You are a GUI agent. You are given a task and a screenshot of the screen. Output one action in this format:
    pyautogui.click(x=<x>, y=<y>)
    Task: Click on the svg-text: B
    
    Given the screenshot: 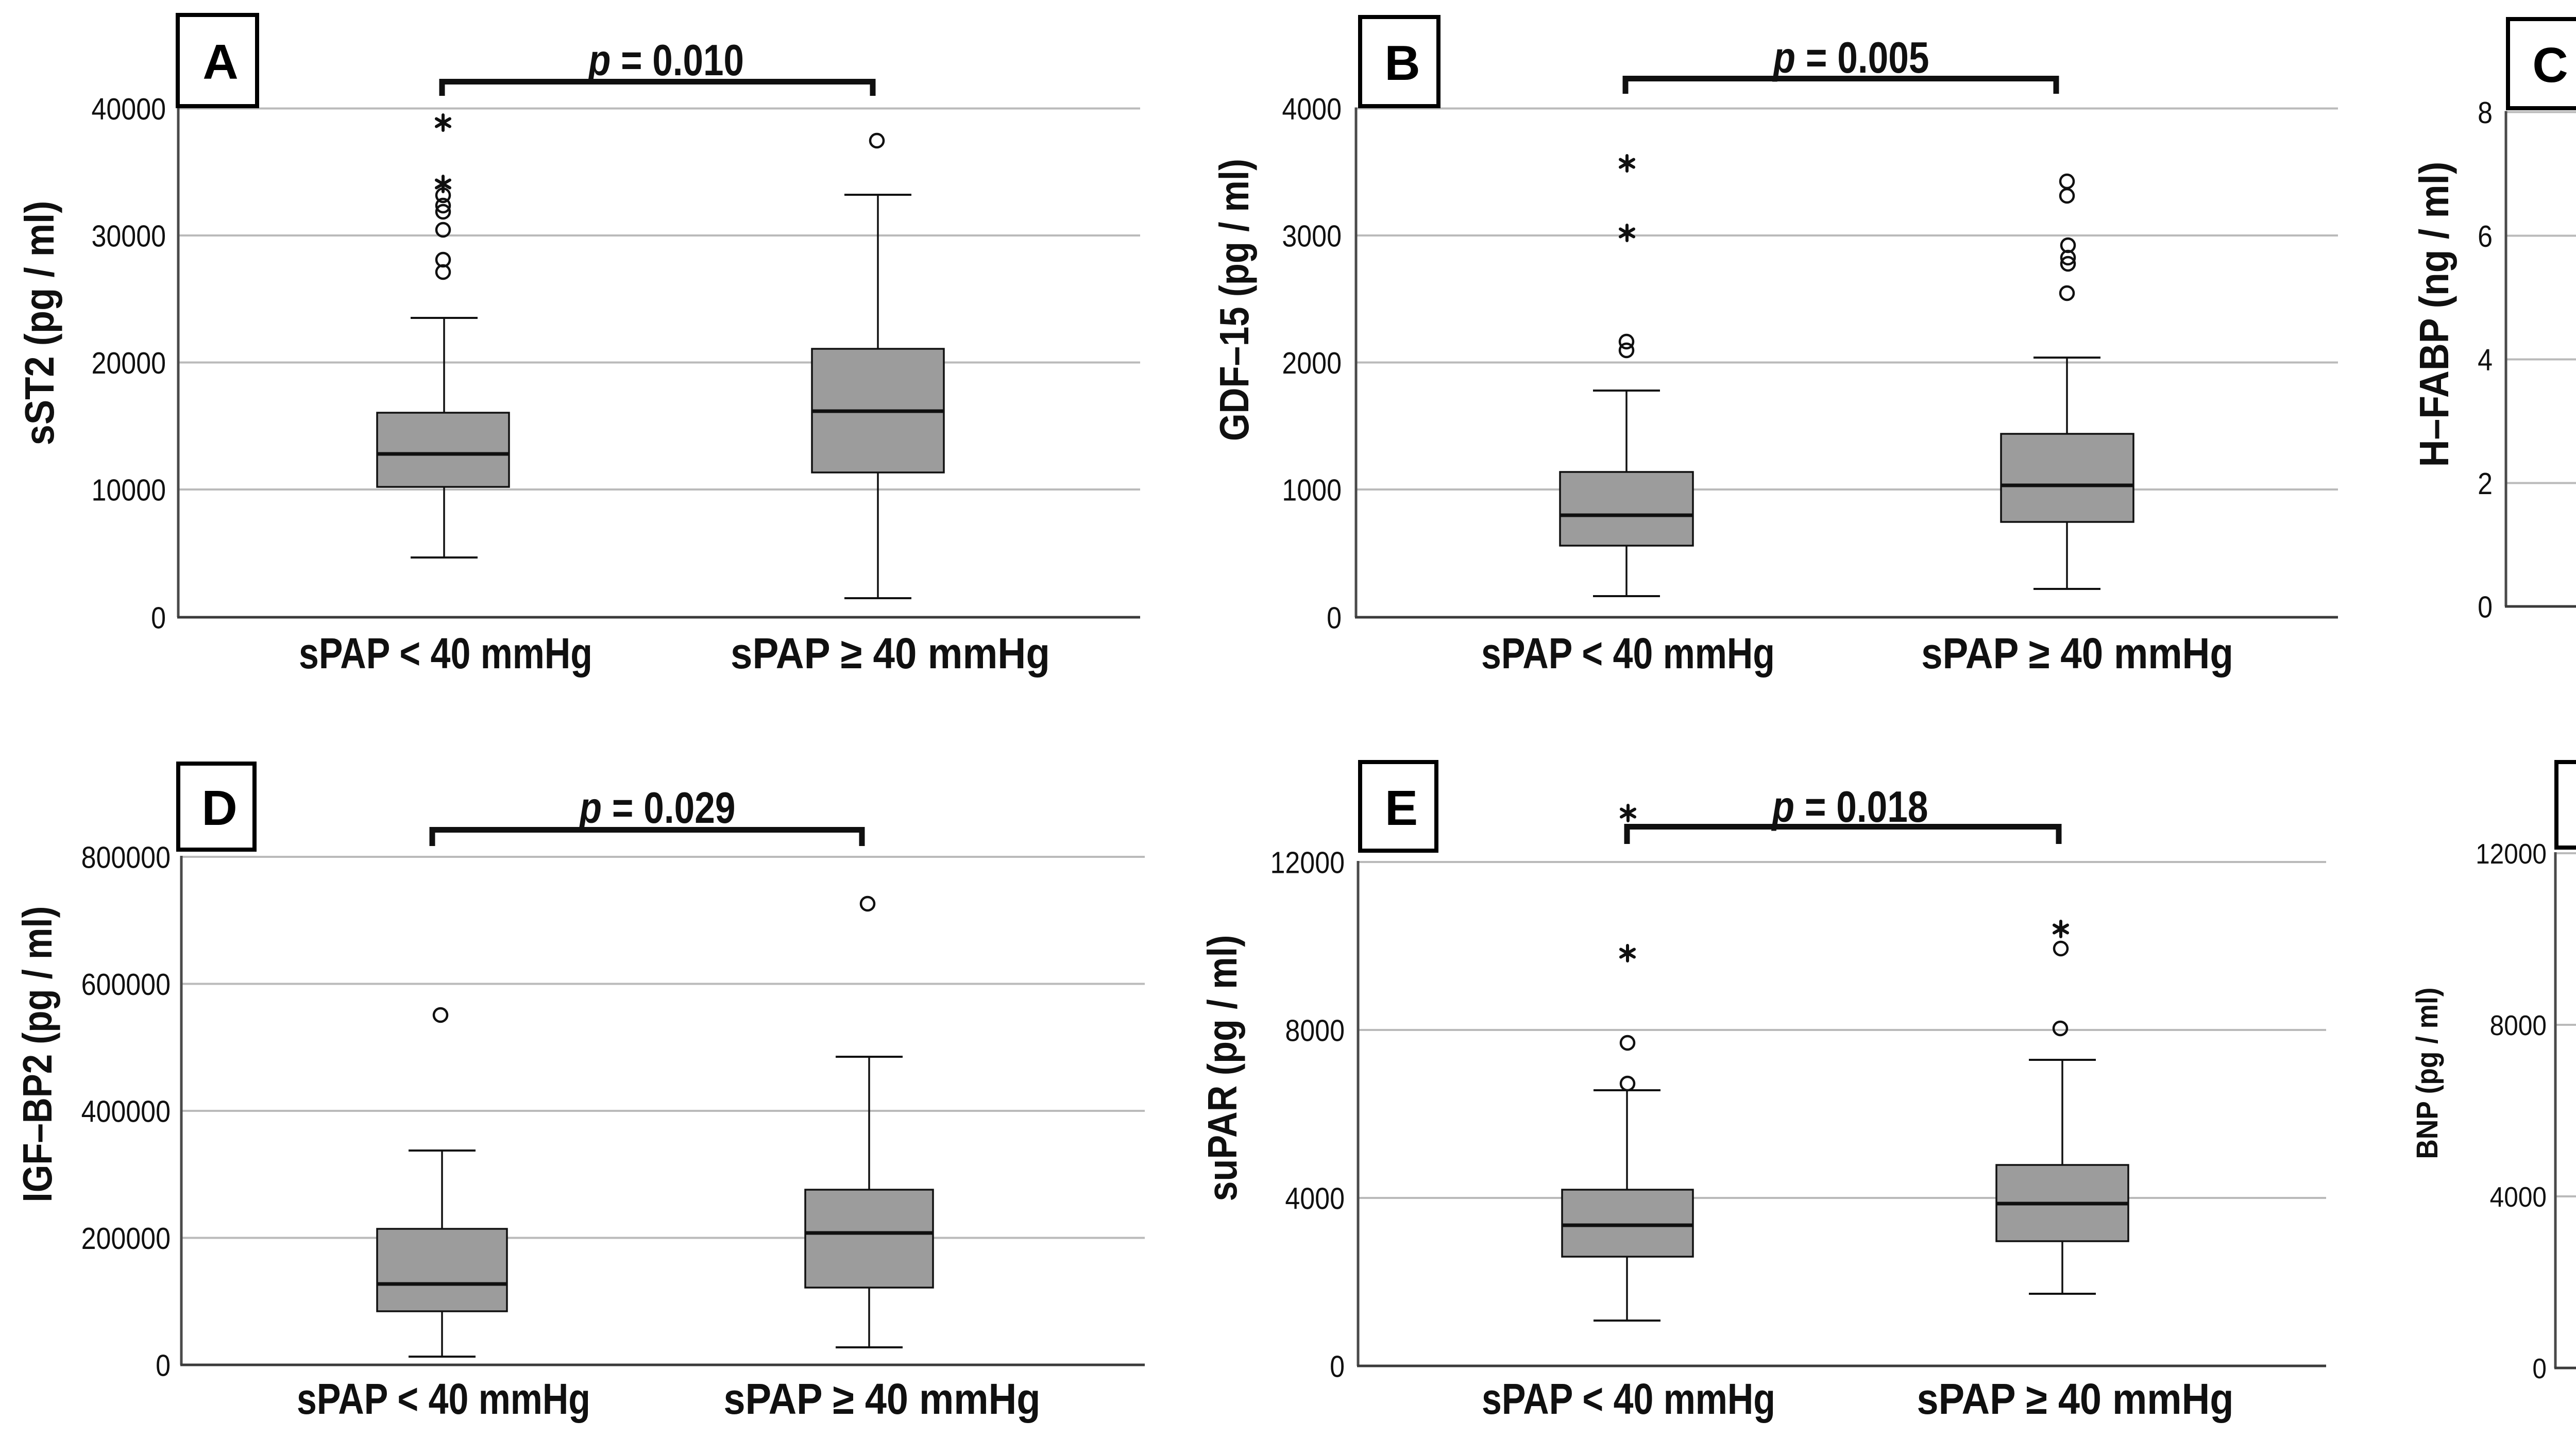 What is the action you would take?
    pyautogui.click(x=1402, y=63)
    